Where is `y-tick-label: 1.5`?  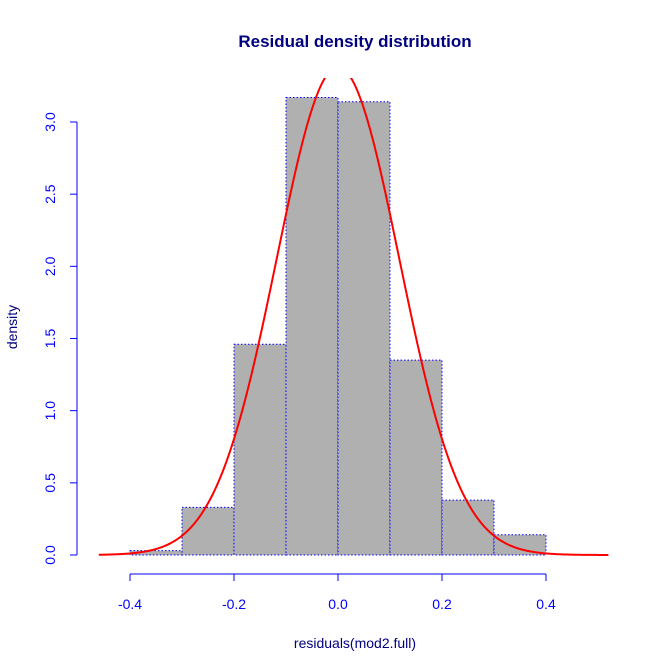 y-tick-label: 1.5 is located at coordinates (50, 339).